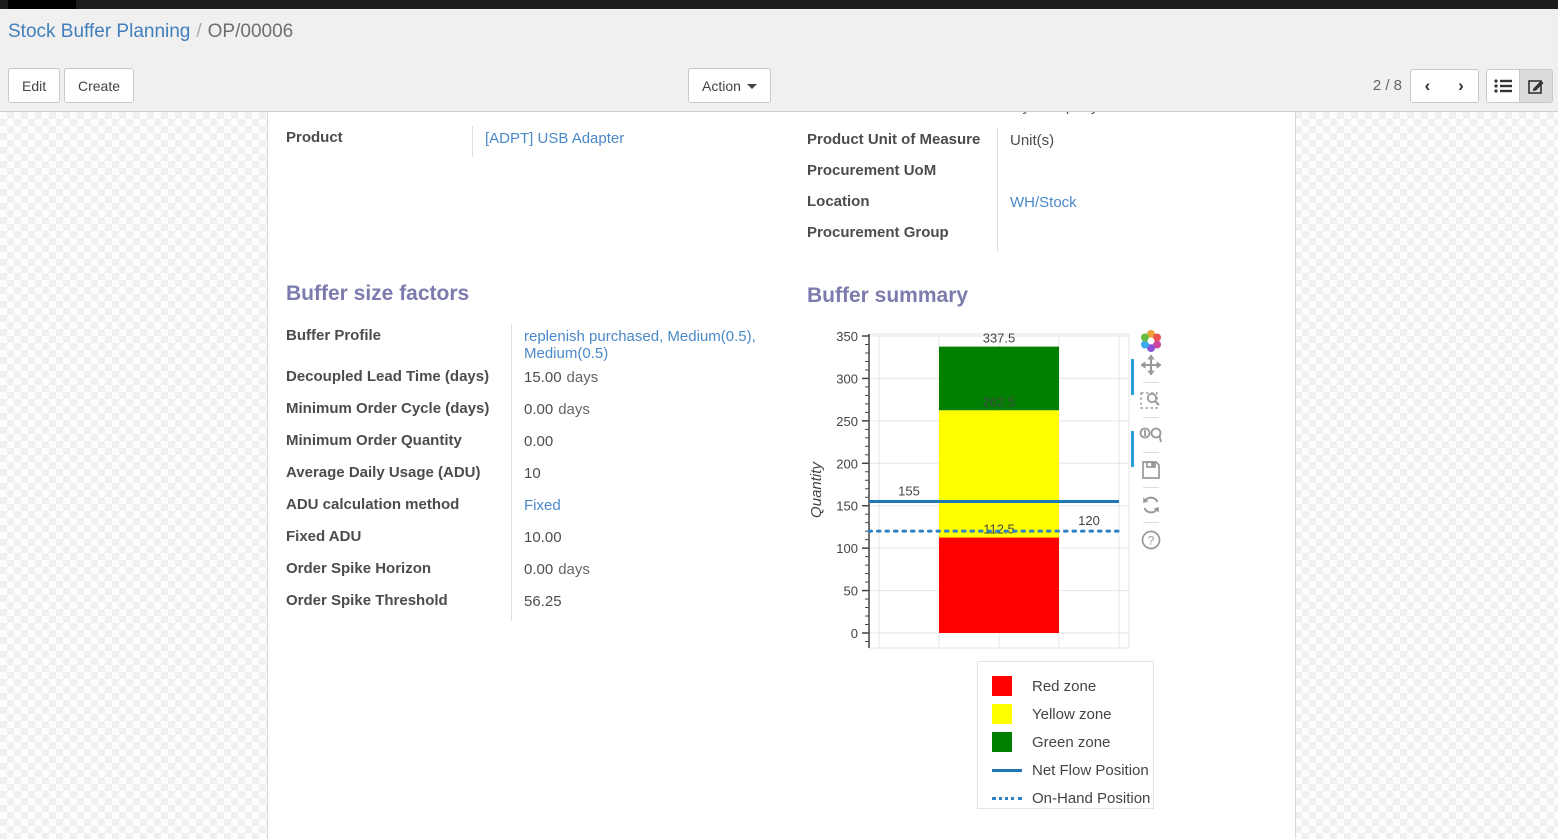 The height and width of the screenshot is (839, 1558). I want to click on clipped-company-value: My Company, so click(1110, 114).